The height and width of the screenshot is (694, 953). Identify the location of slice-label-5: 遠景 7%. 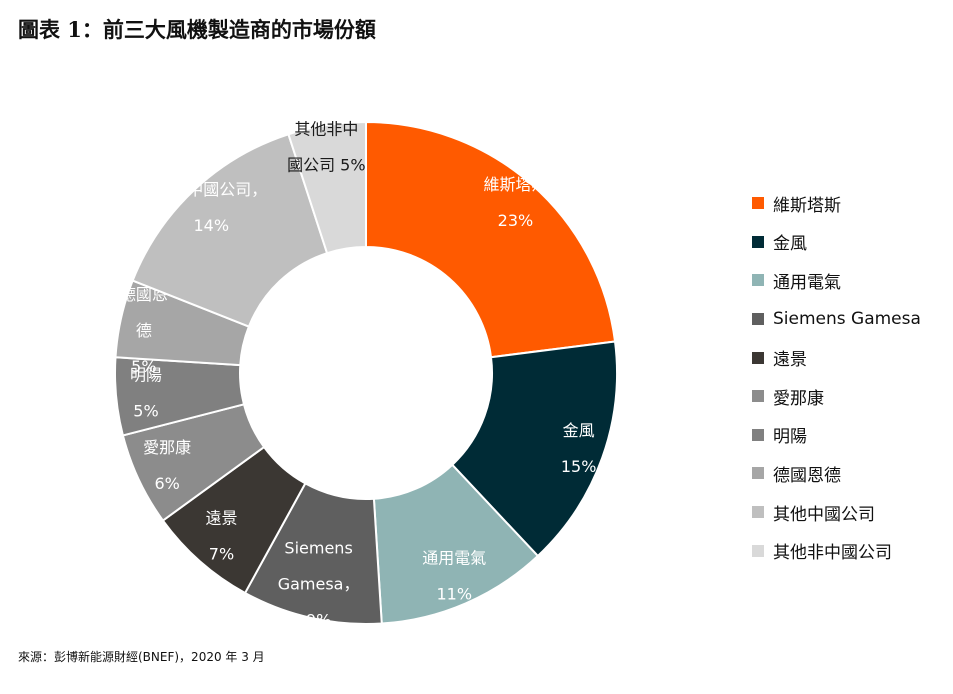
(221, 535).